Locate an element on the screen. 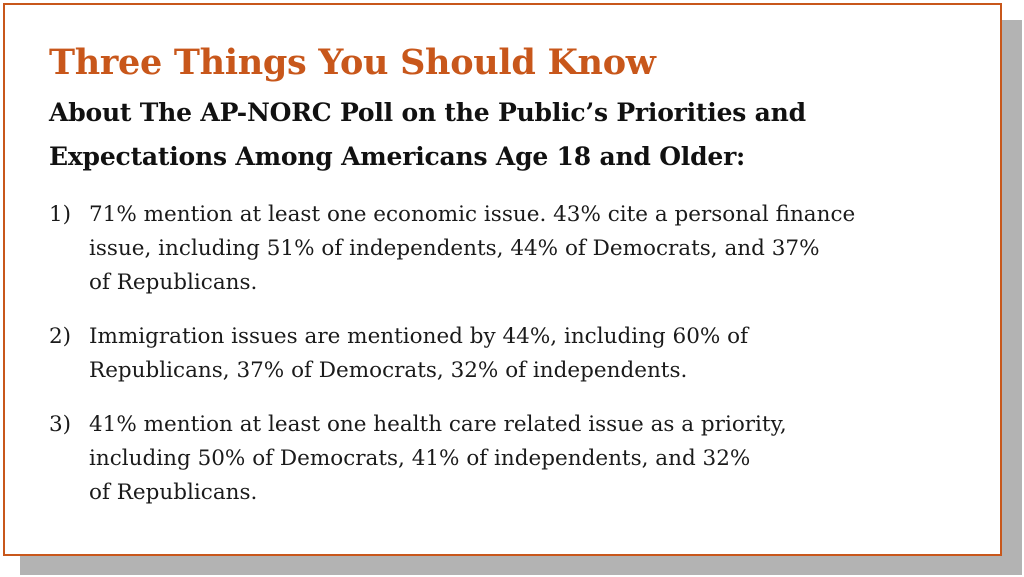  card-title: Three Things You Should Know is located at coordinates (352, 62).